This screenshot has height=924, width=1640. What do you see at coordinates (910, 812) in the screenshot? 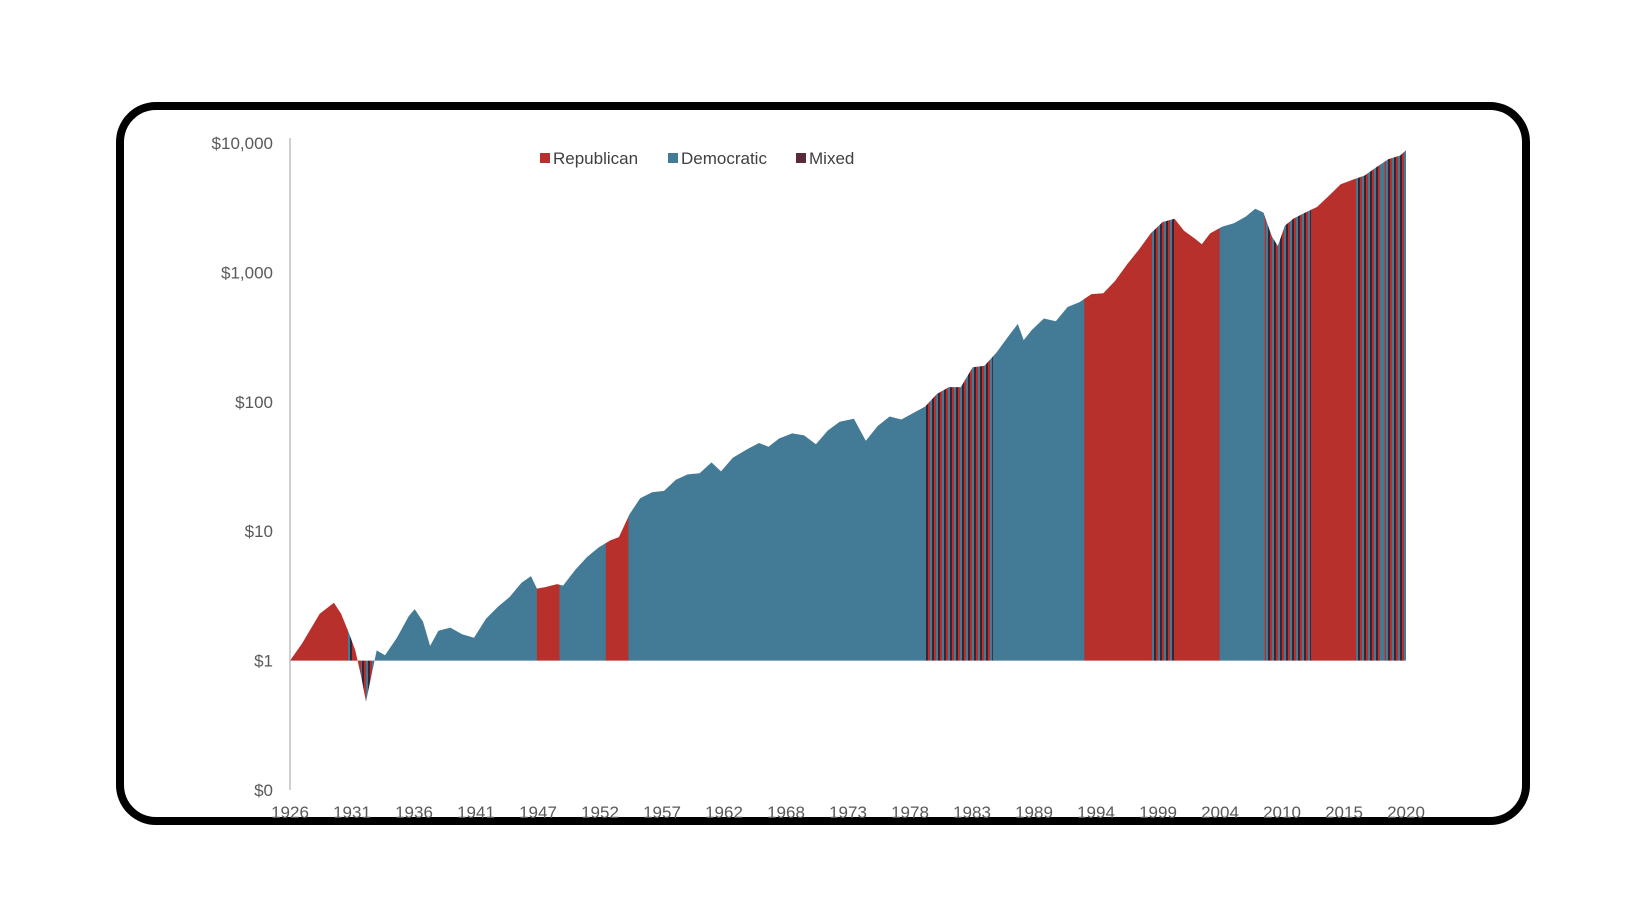
I see `x-tick-label: 1978` at bounding box center [910, 812].